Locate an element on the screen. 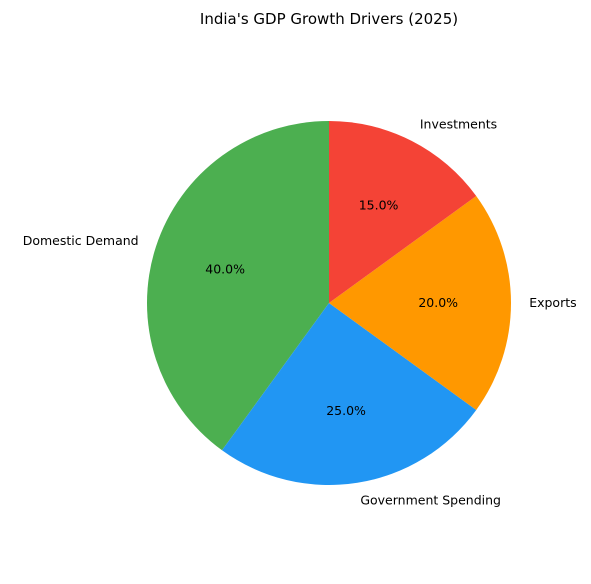  pie-category-label: Investments is located at coordinates (458, 124).